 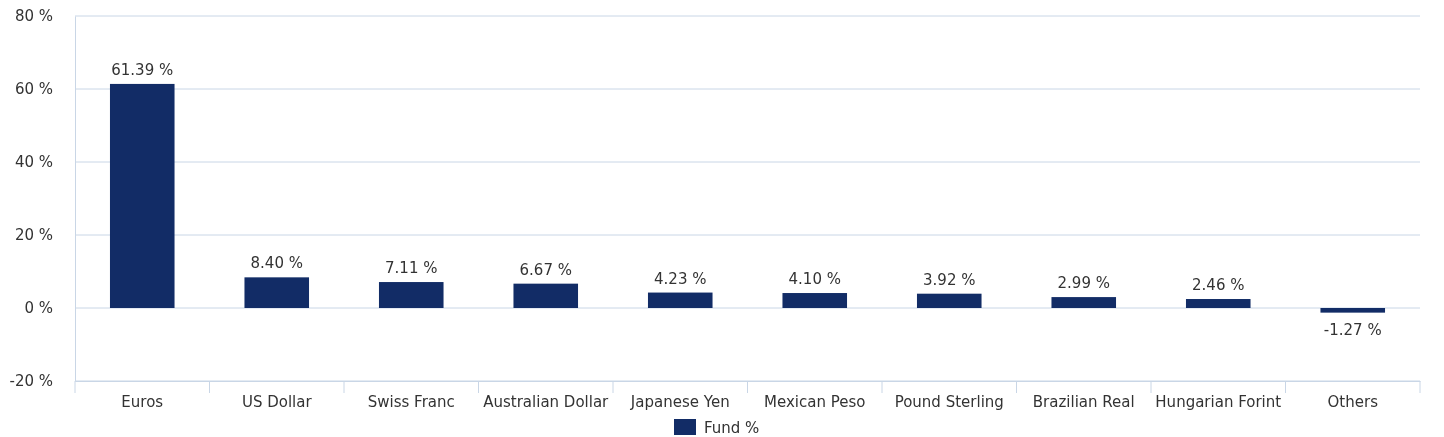 What do you see at coordinates (949, 279) in the screenshot?
I see `data-label: 3.92 %` at bounding box center [949, 279].